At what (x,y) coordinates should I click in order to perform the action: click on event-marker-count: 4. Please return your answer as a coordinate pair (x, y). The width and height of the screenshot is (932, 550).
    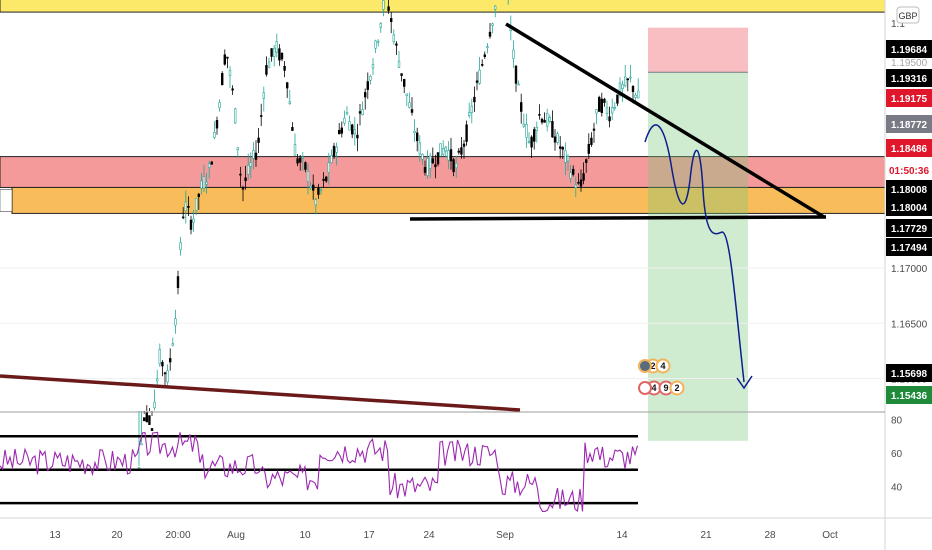
    Looking at the image, I should click on (662, 366).